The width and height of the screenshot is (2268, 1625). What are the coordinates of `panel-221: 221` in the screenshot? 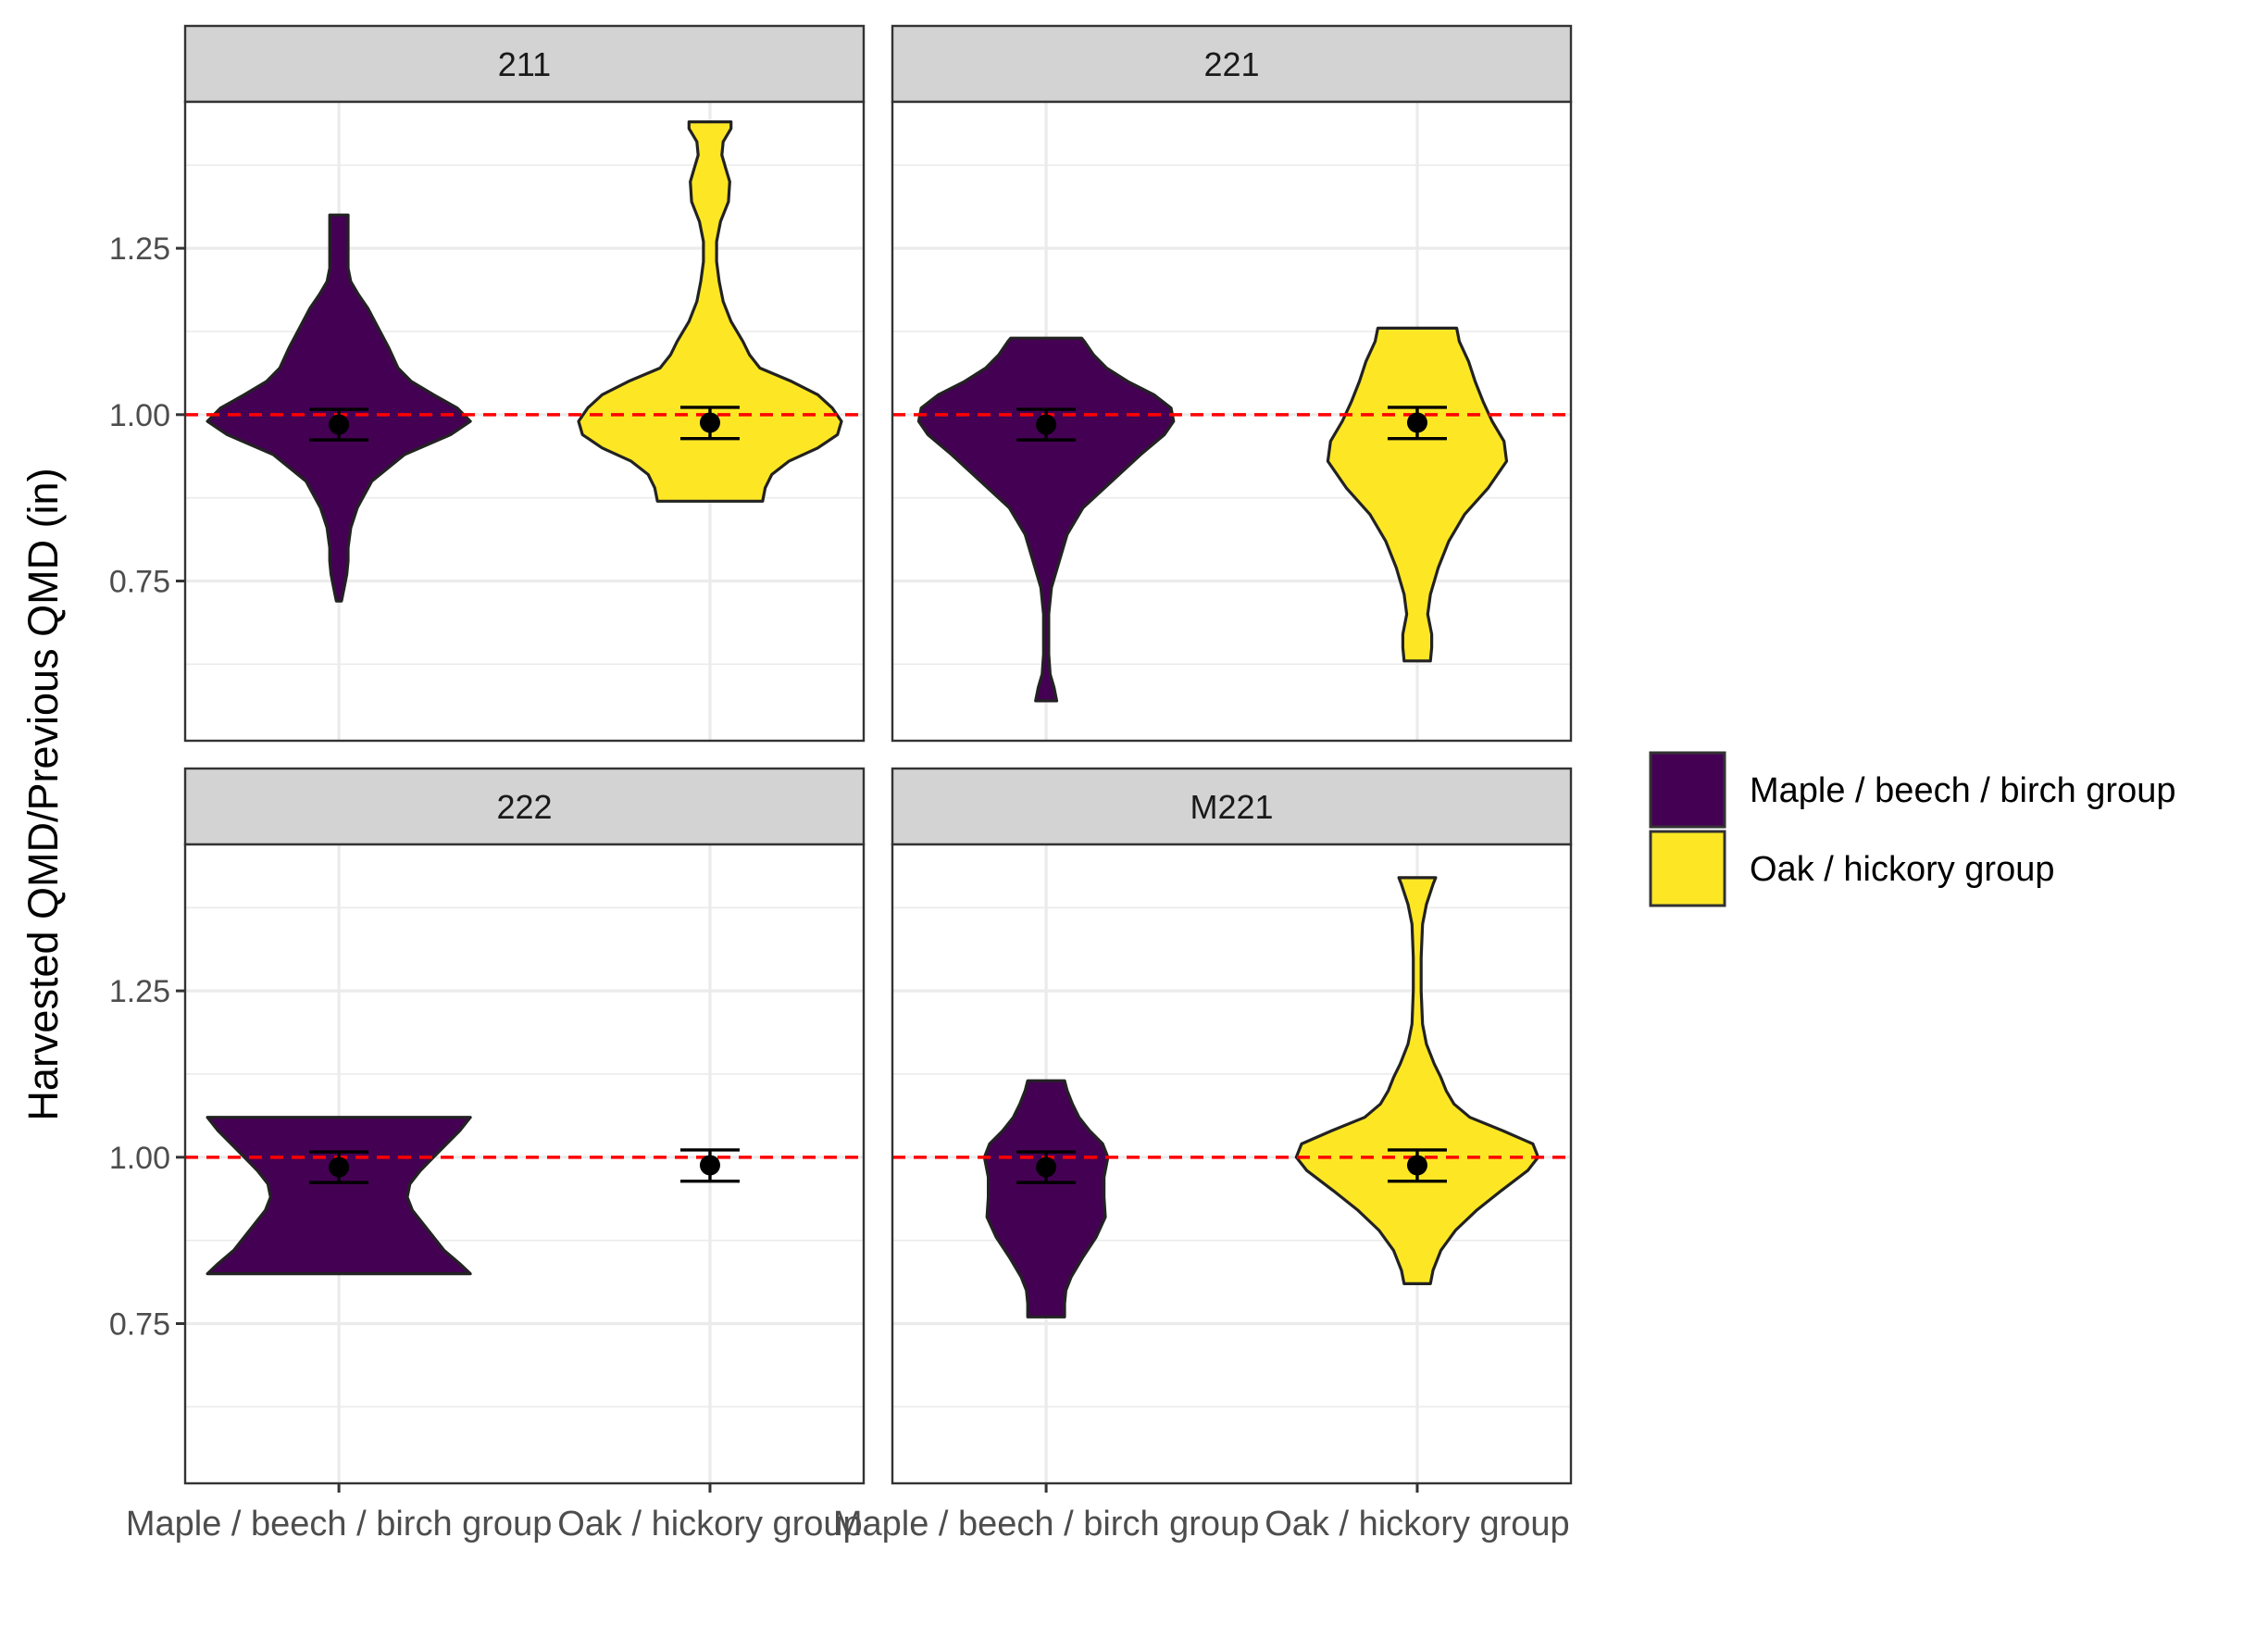 It's located at (1232, 383).